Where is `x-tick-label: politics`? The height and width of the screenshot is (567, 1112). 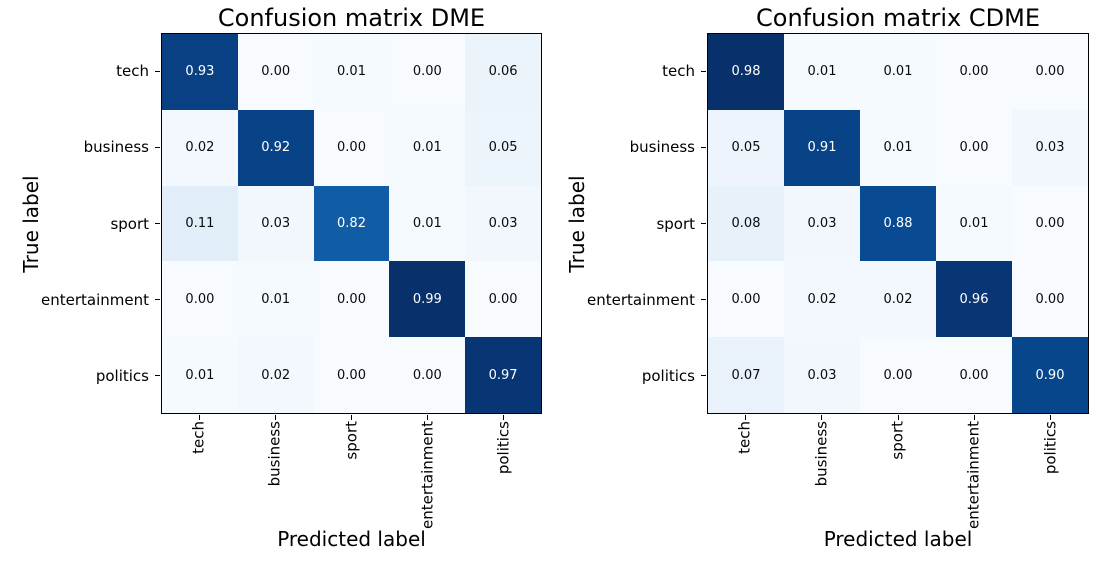 x-tick-label: politics is located at coordinates (1050, 448).